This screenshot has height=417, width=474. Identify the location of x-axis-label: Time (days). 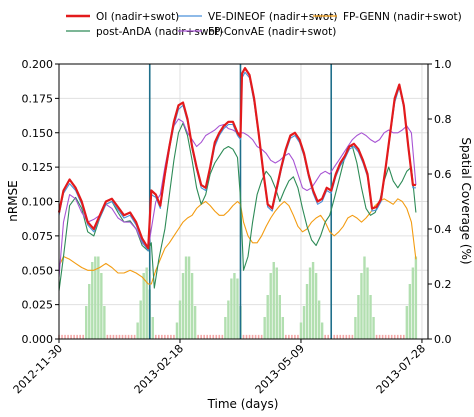
(243, 404).